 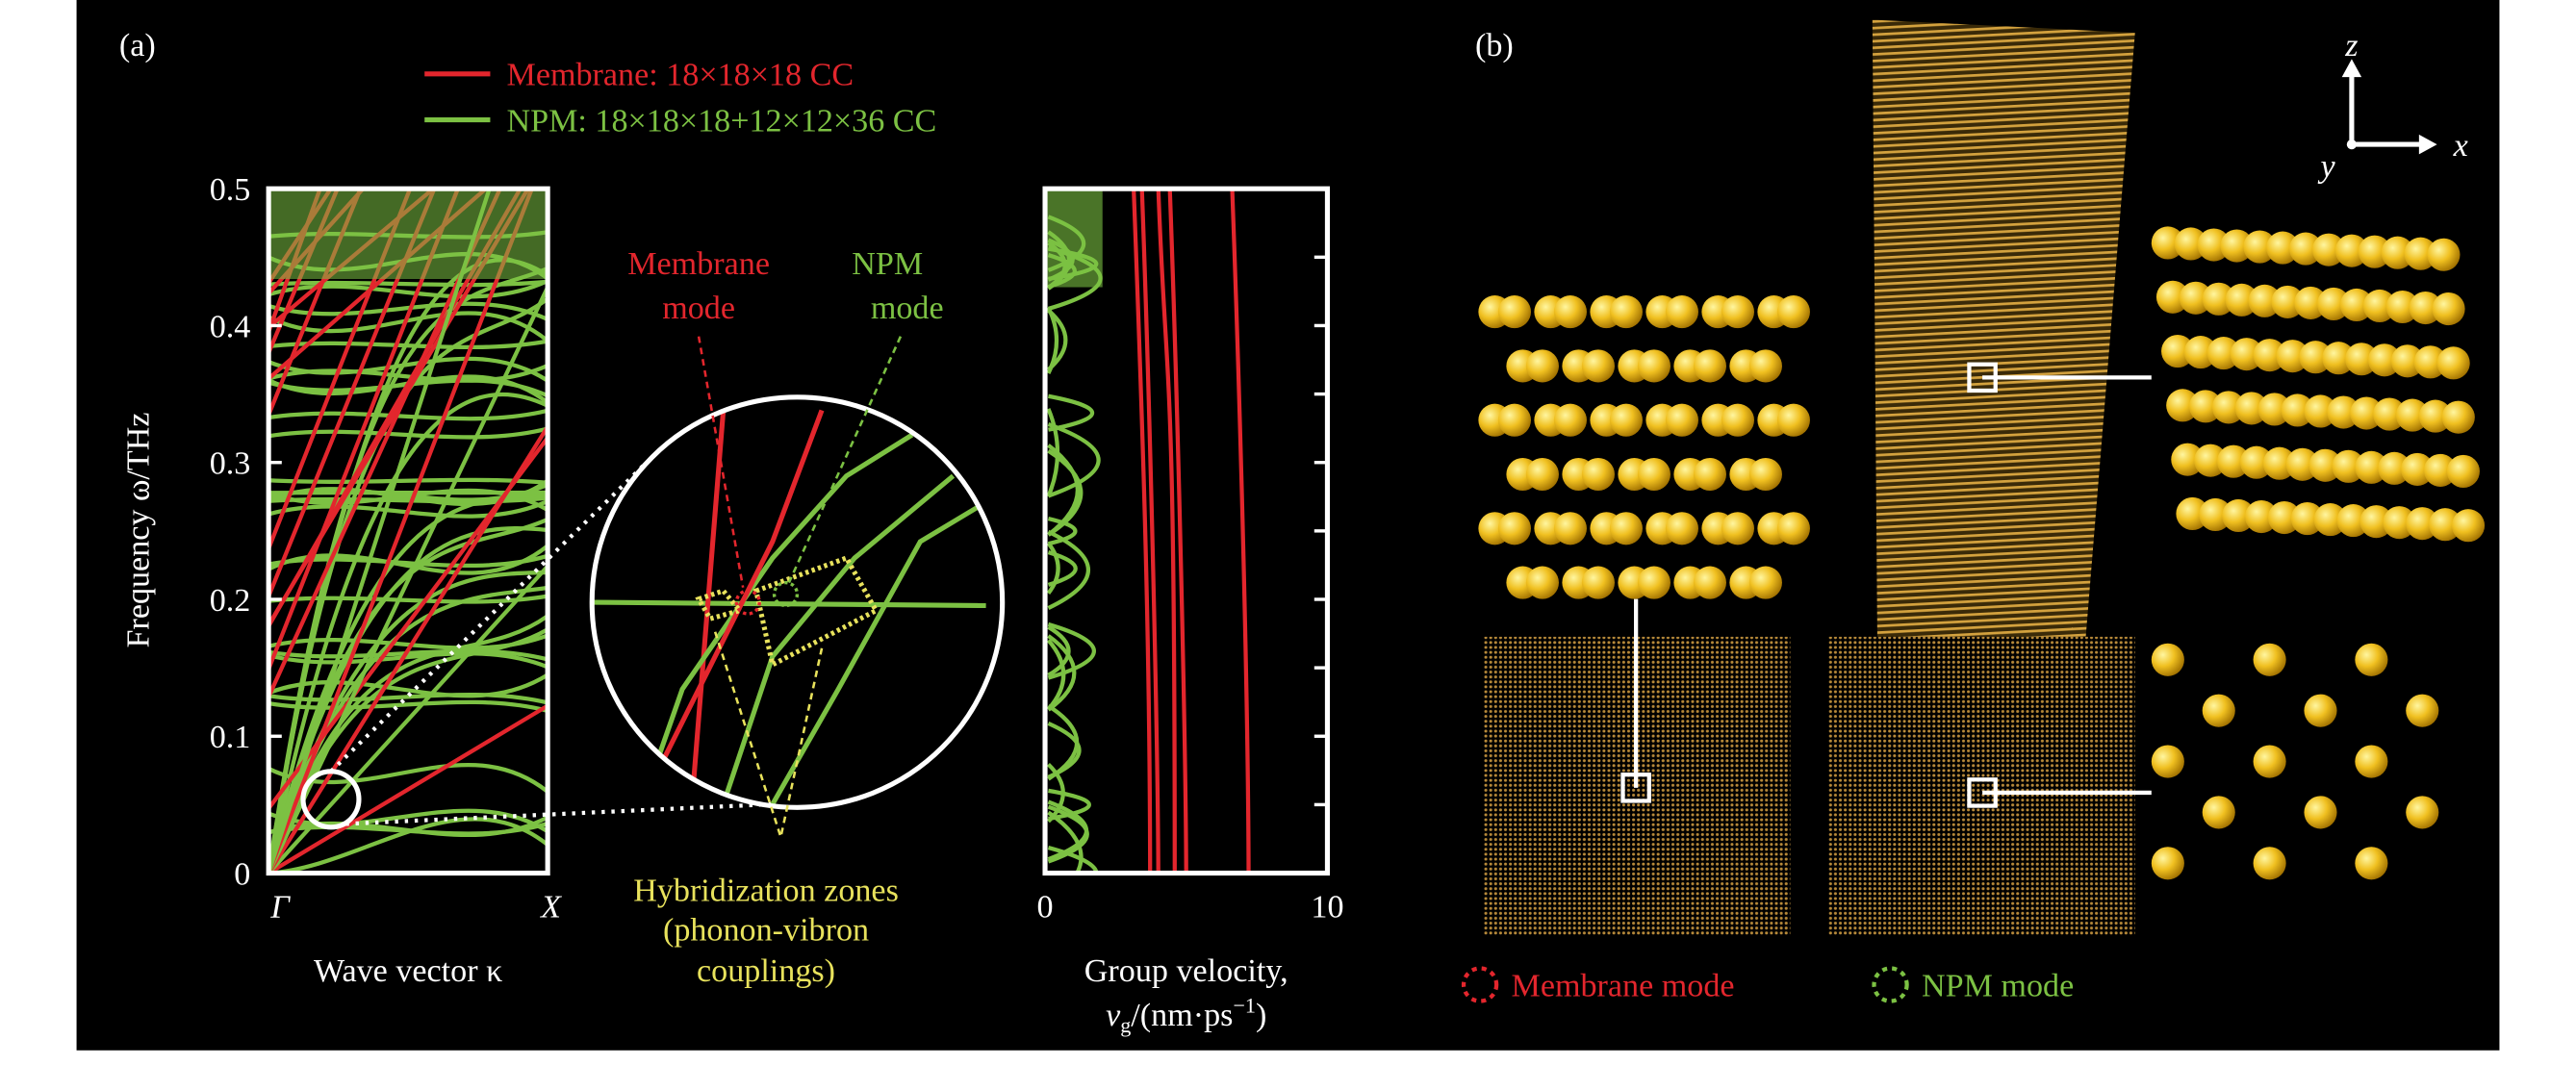 What do you see at coordinates (887, 264) in the screenshot?
I see `annotation: NPM` at bounding box center [887, 264].